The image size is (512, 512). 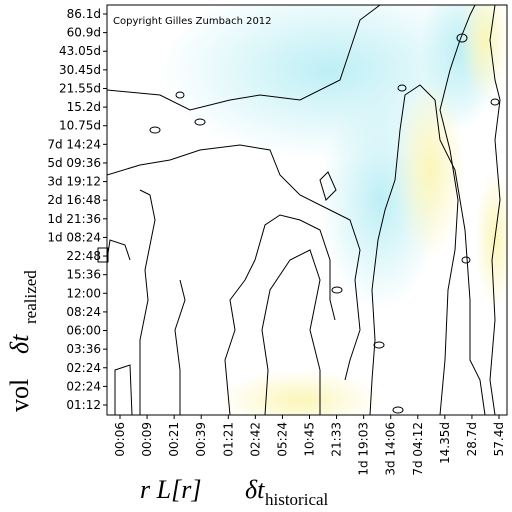 I want to click on y-tick-label: 06:00, so click(x=83, y=331).